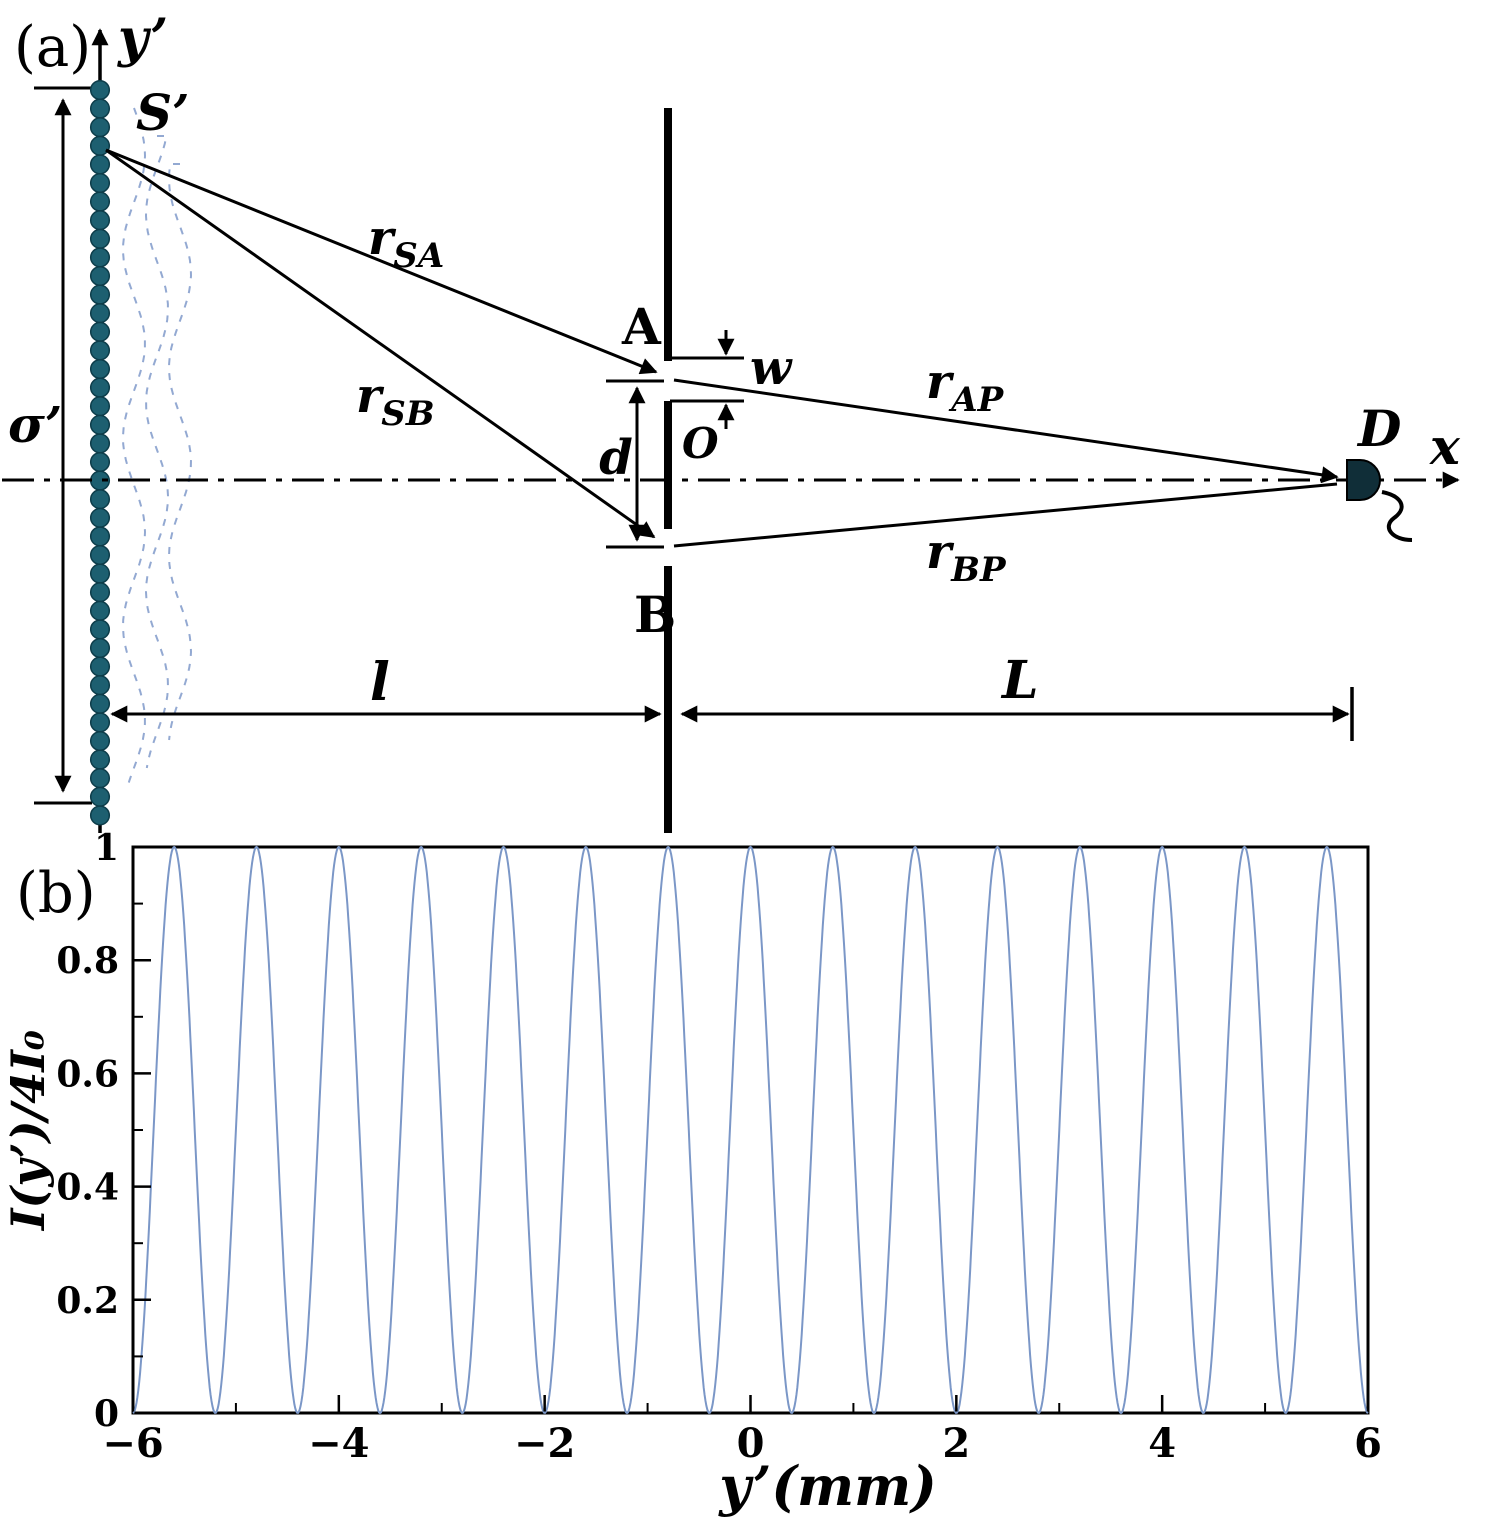  What do you see at coordinates (1363, 480) in the screenshot?
I see `detector-body` at bounding box center [1363, 480].